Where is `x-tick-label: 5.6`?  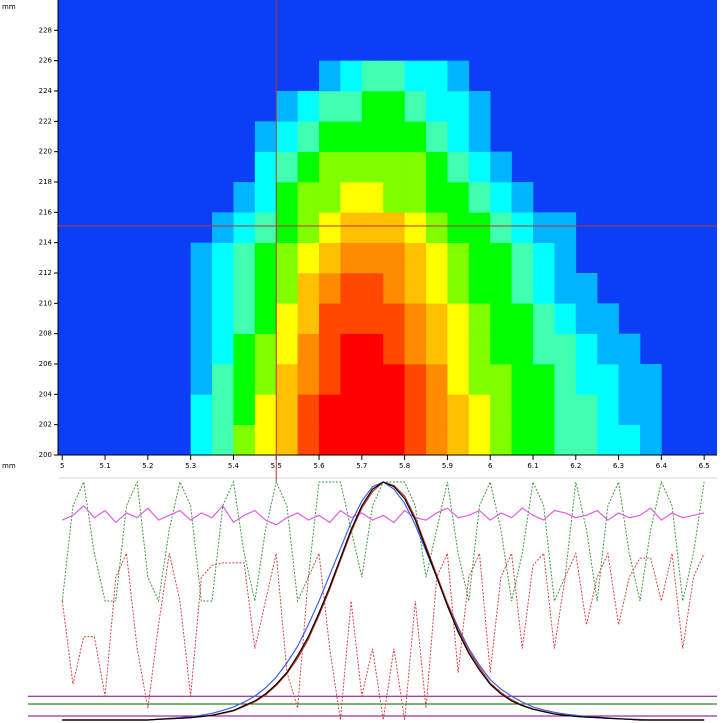 x-tick-label: 5.6 is located at coordinates (319, 466).